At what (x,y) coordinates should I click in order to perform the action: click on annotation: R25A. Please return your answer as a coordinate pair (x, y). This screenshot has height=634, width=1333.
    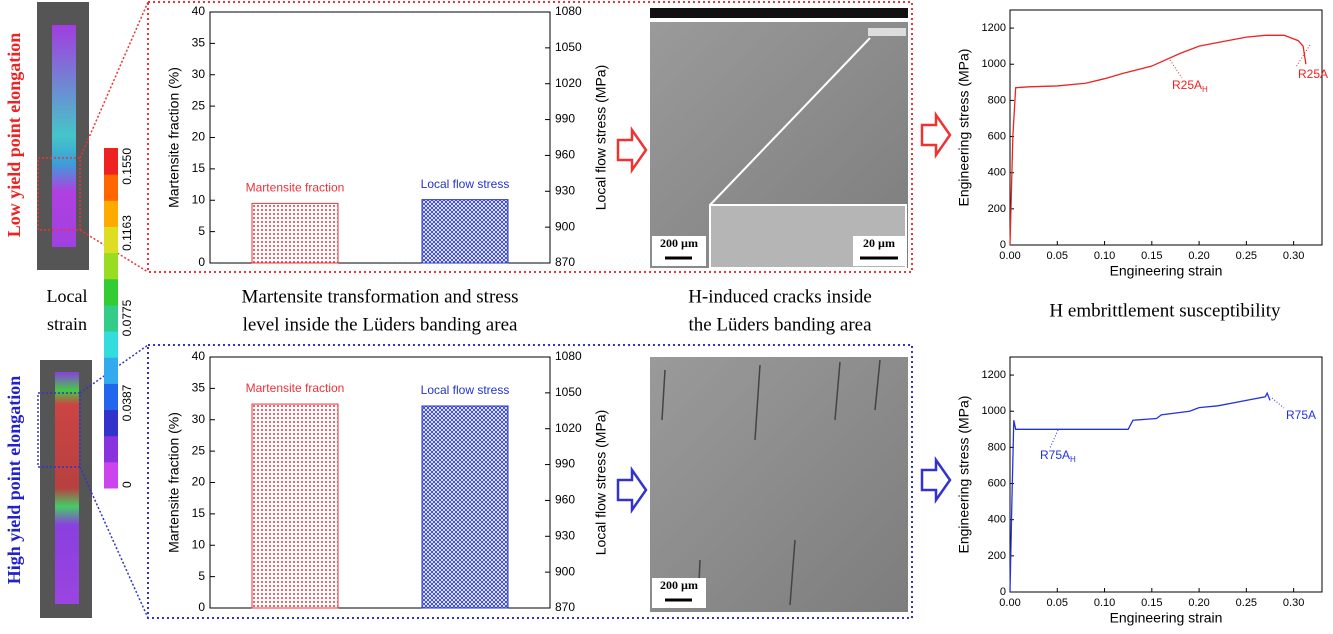
    Looking at the image, I should click on (1313, 74).